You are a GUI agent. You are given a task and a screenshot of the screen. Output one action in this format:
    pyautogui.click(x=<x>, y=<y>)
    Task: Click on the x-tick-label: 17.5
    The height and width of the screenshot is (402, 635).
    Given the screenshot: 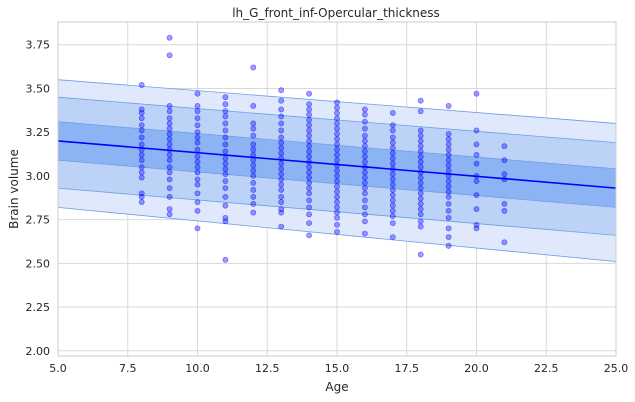 What is the action you would take?
    pyautogui.click(x=407, y=368)
    